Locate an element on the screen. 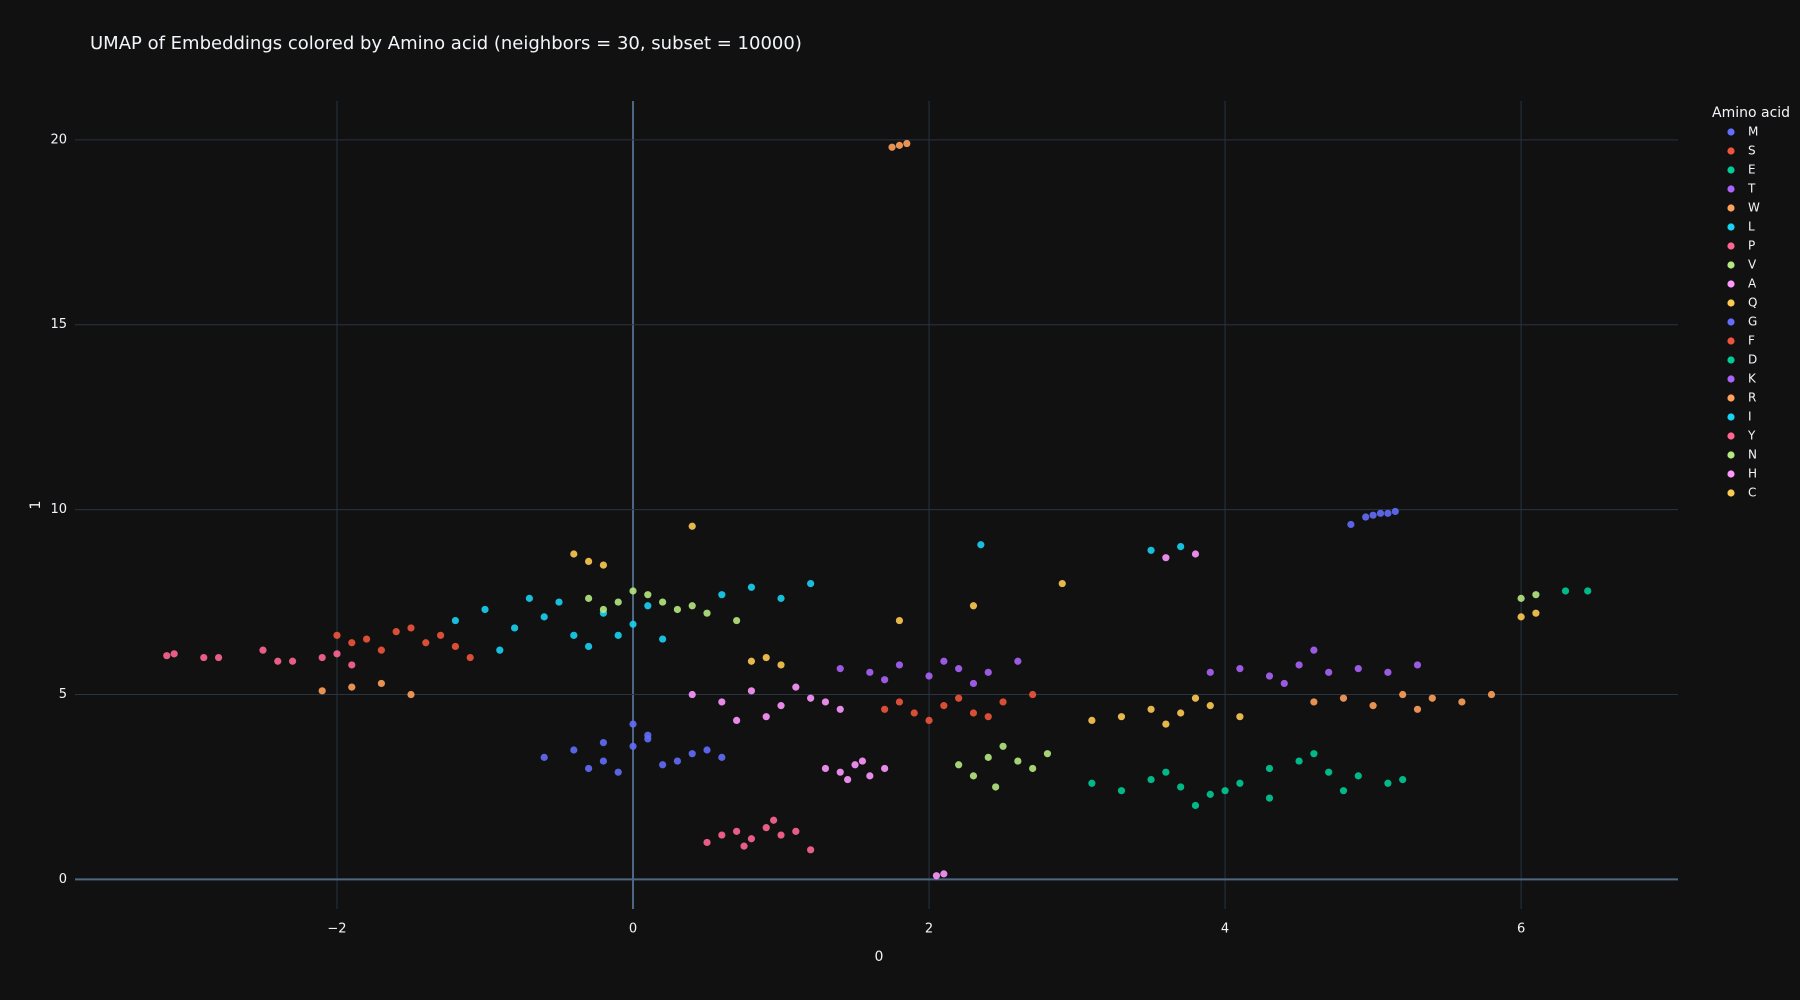 This screenshot has height=1000, width=1800. legend-label: W is located at coordinates (1754, 208).